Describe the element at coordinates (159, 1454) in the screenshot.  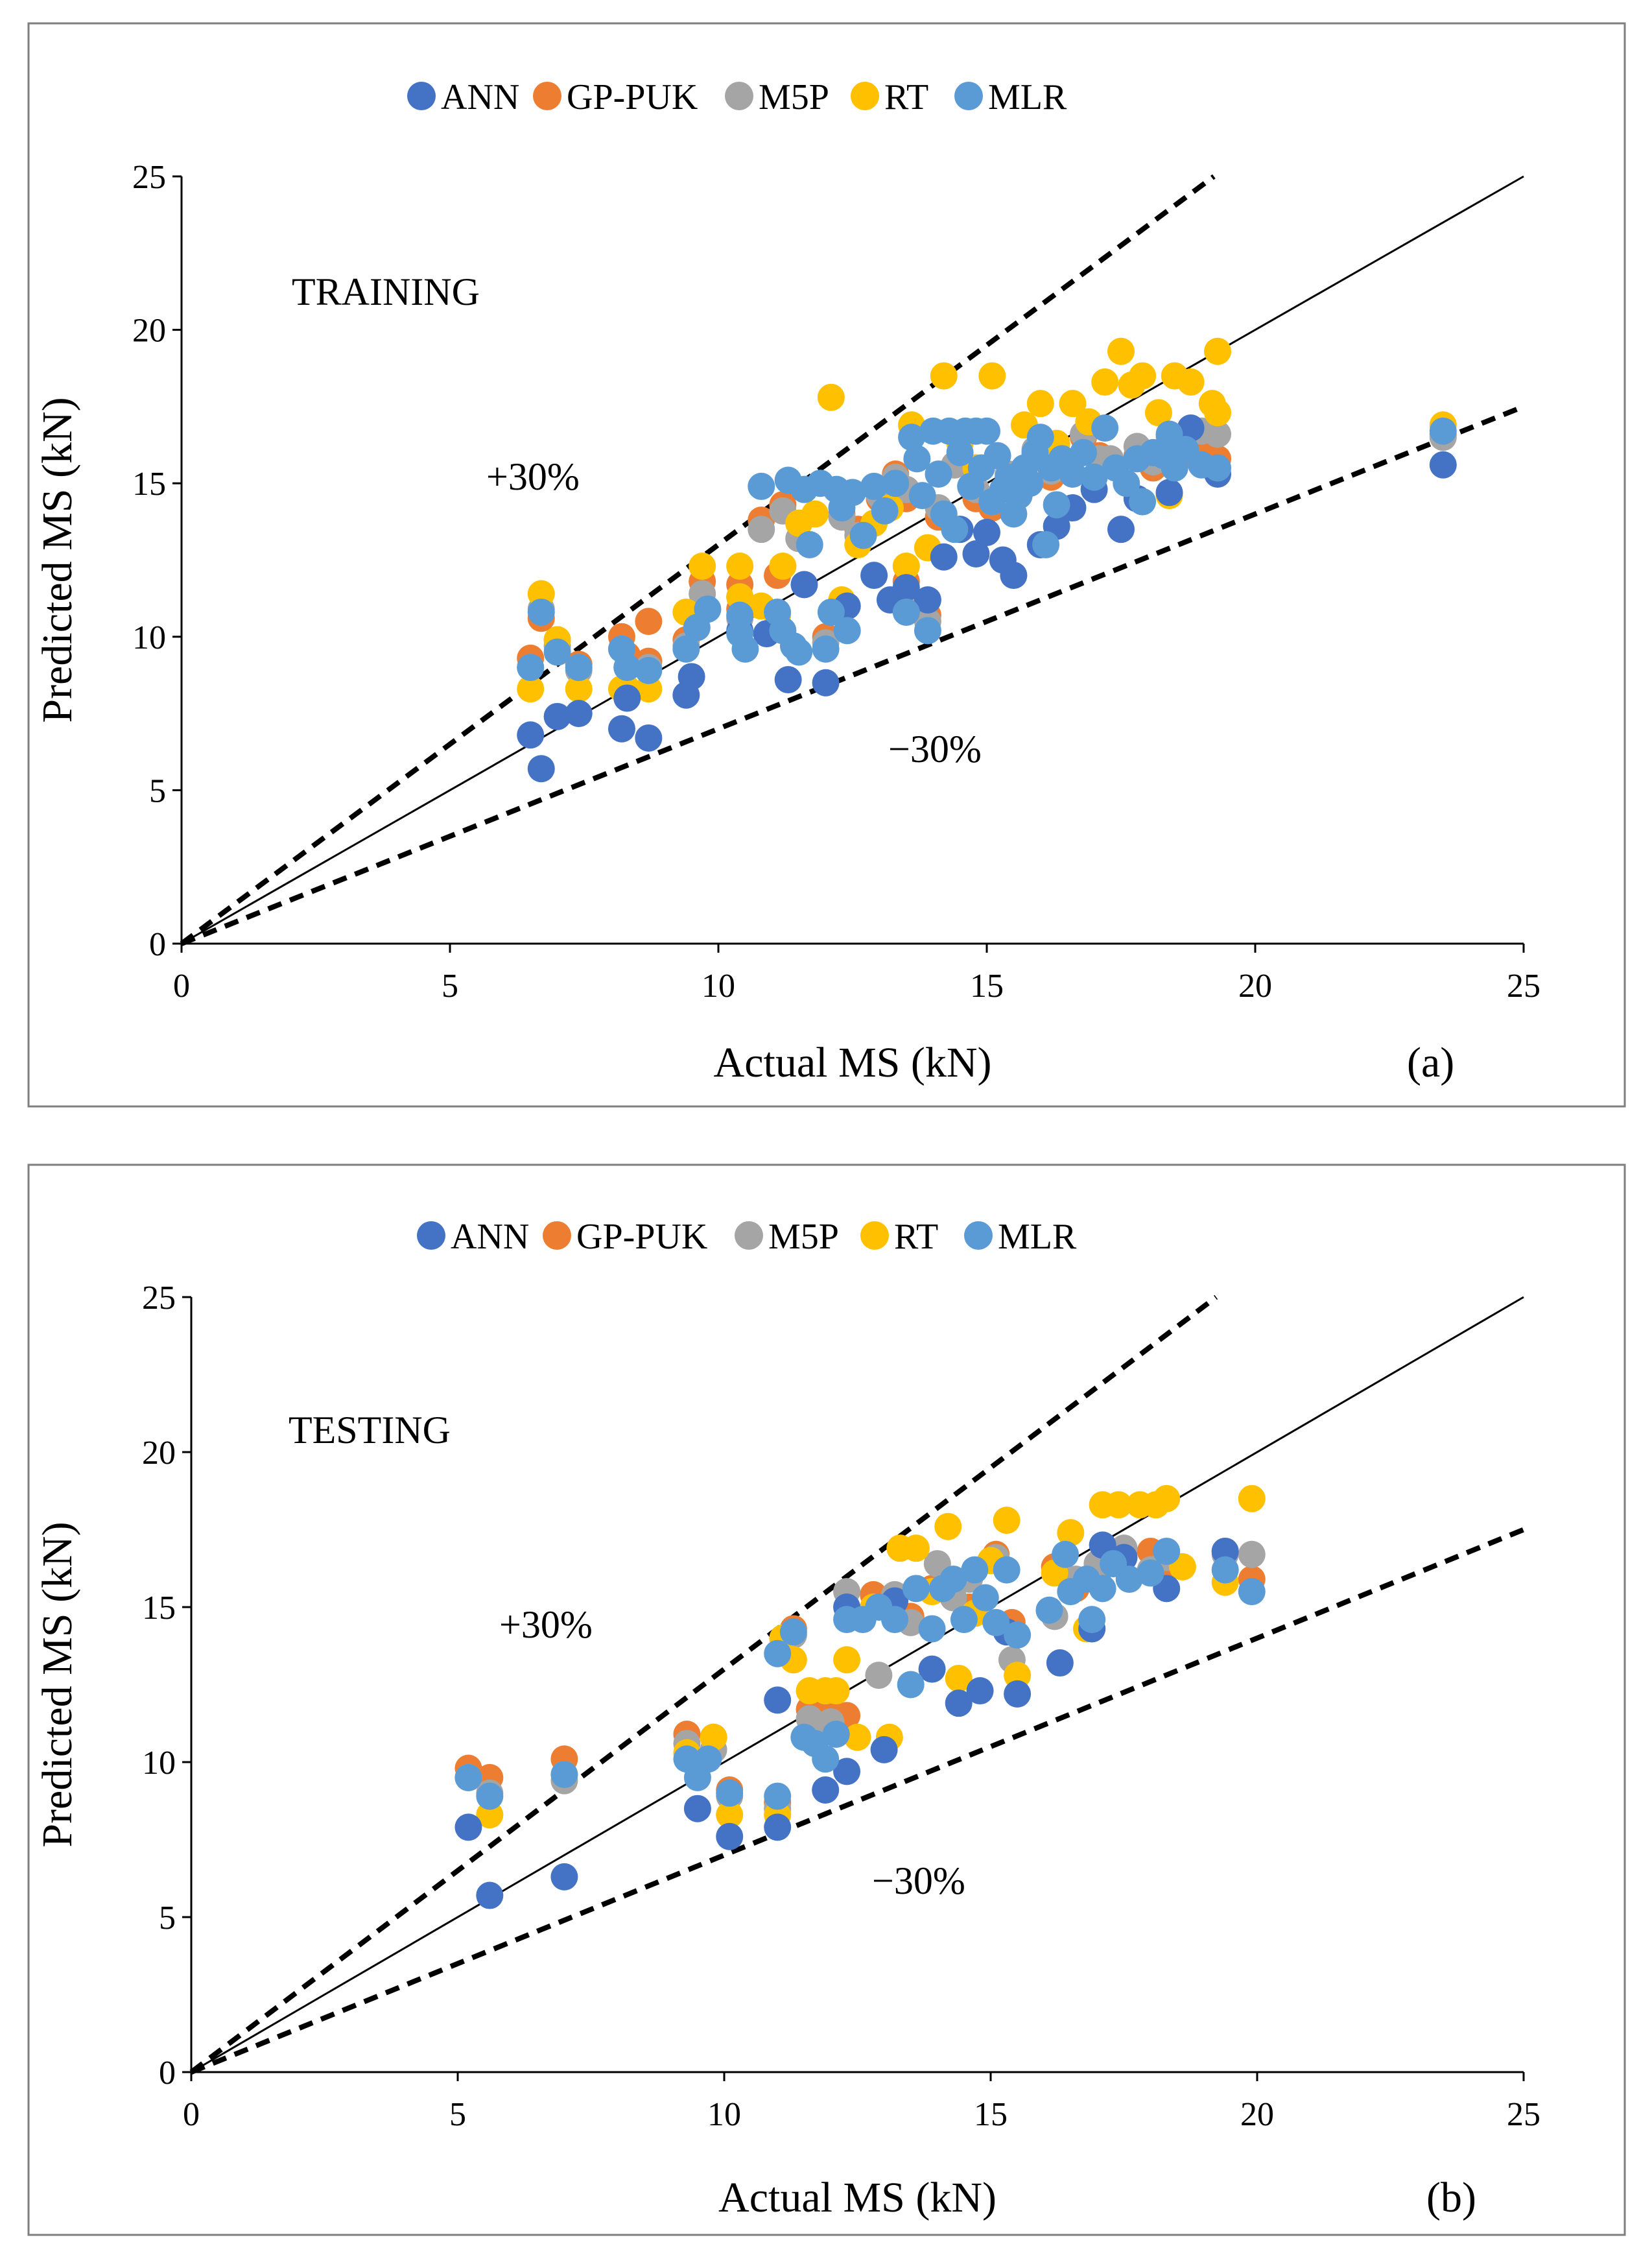
I see `y-tick-label: 20` at that location.